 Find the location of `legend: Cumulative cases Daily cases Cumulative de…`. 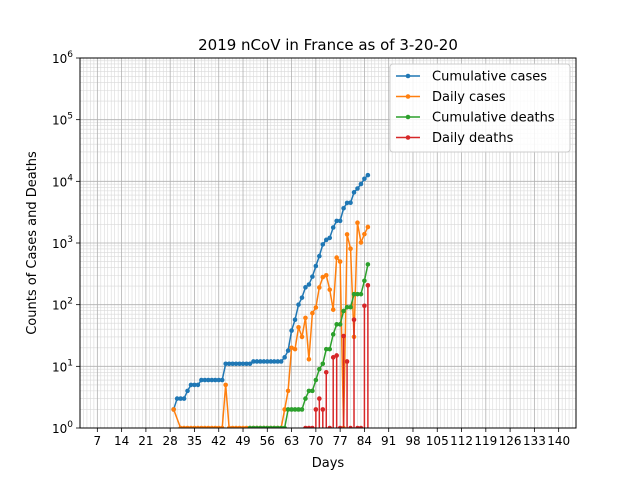

legend: Cumulative cases Daily cases Cumulative de… is located at coordinates (480, 108).